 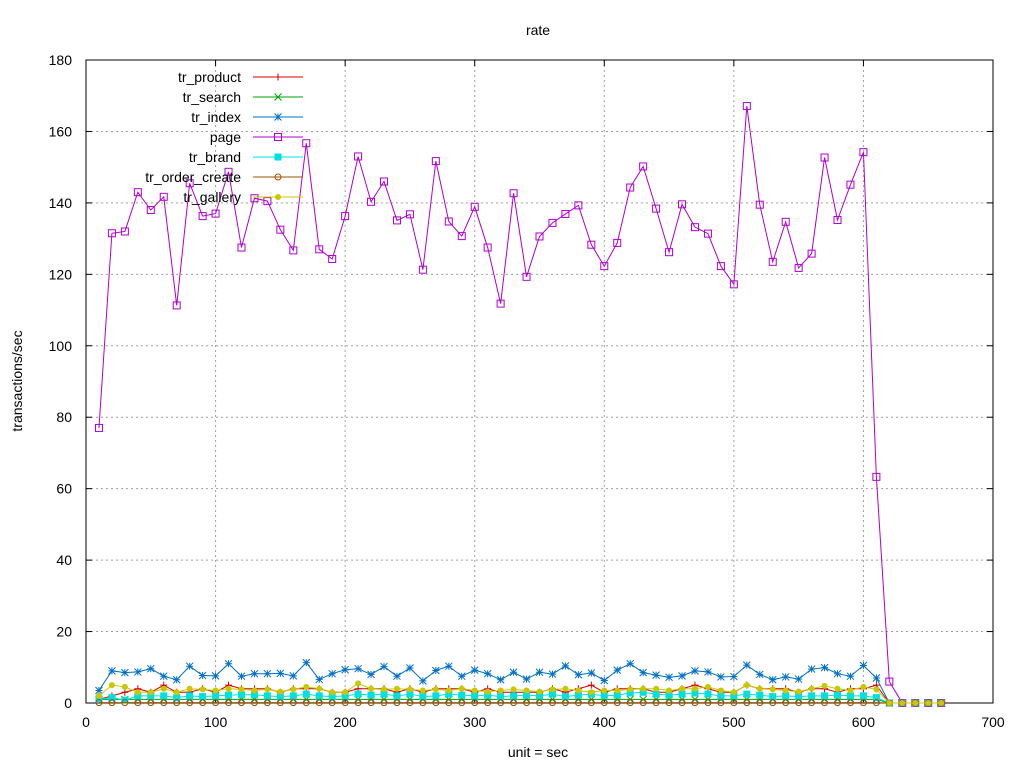 I want to click on legend-entry-page: page, so click(x=256, y=137).